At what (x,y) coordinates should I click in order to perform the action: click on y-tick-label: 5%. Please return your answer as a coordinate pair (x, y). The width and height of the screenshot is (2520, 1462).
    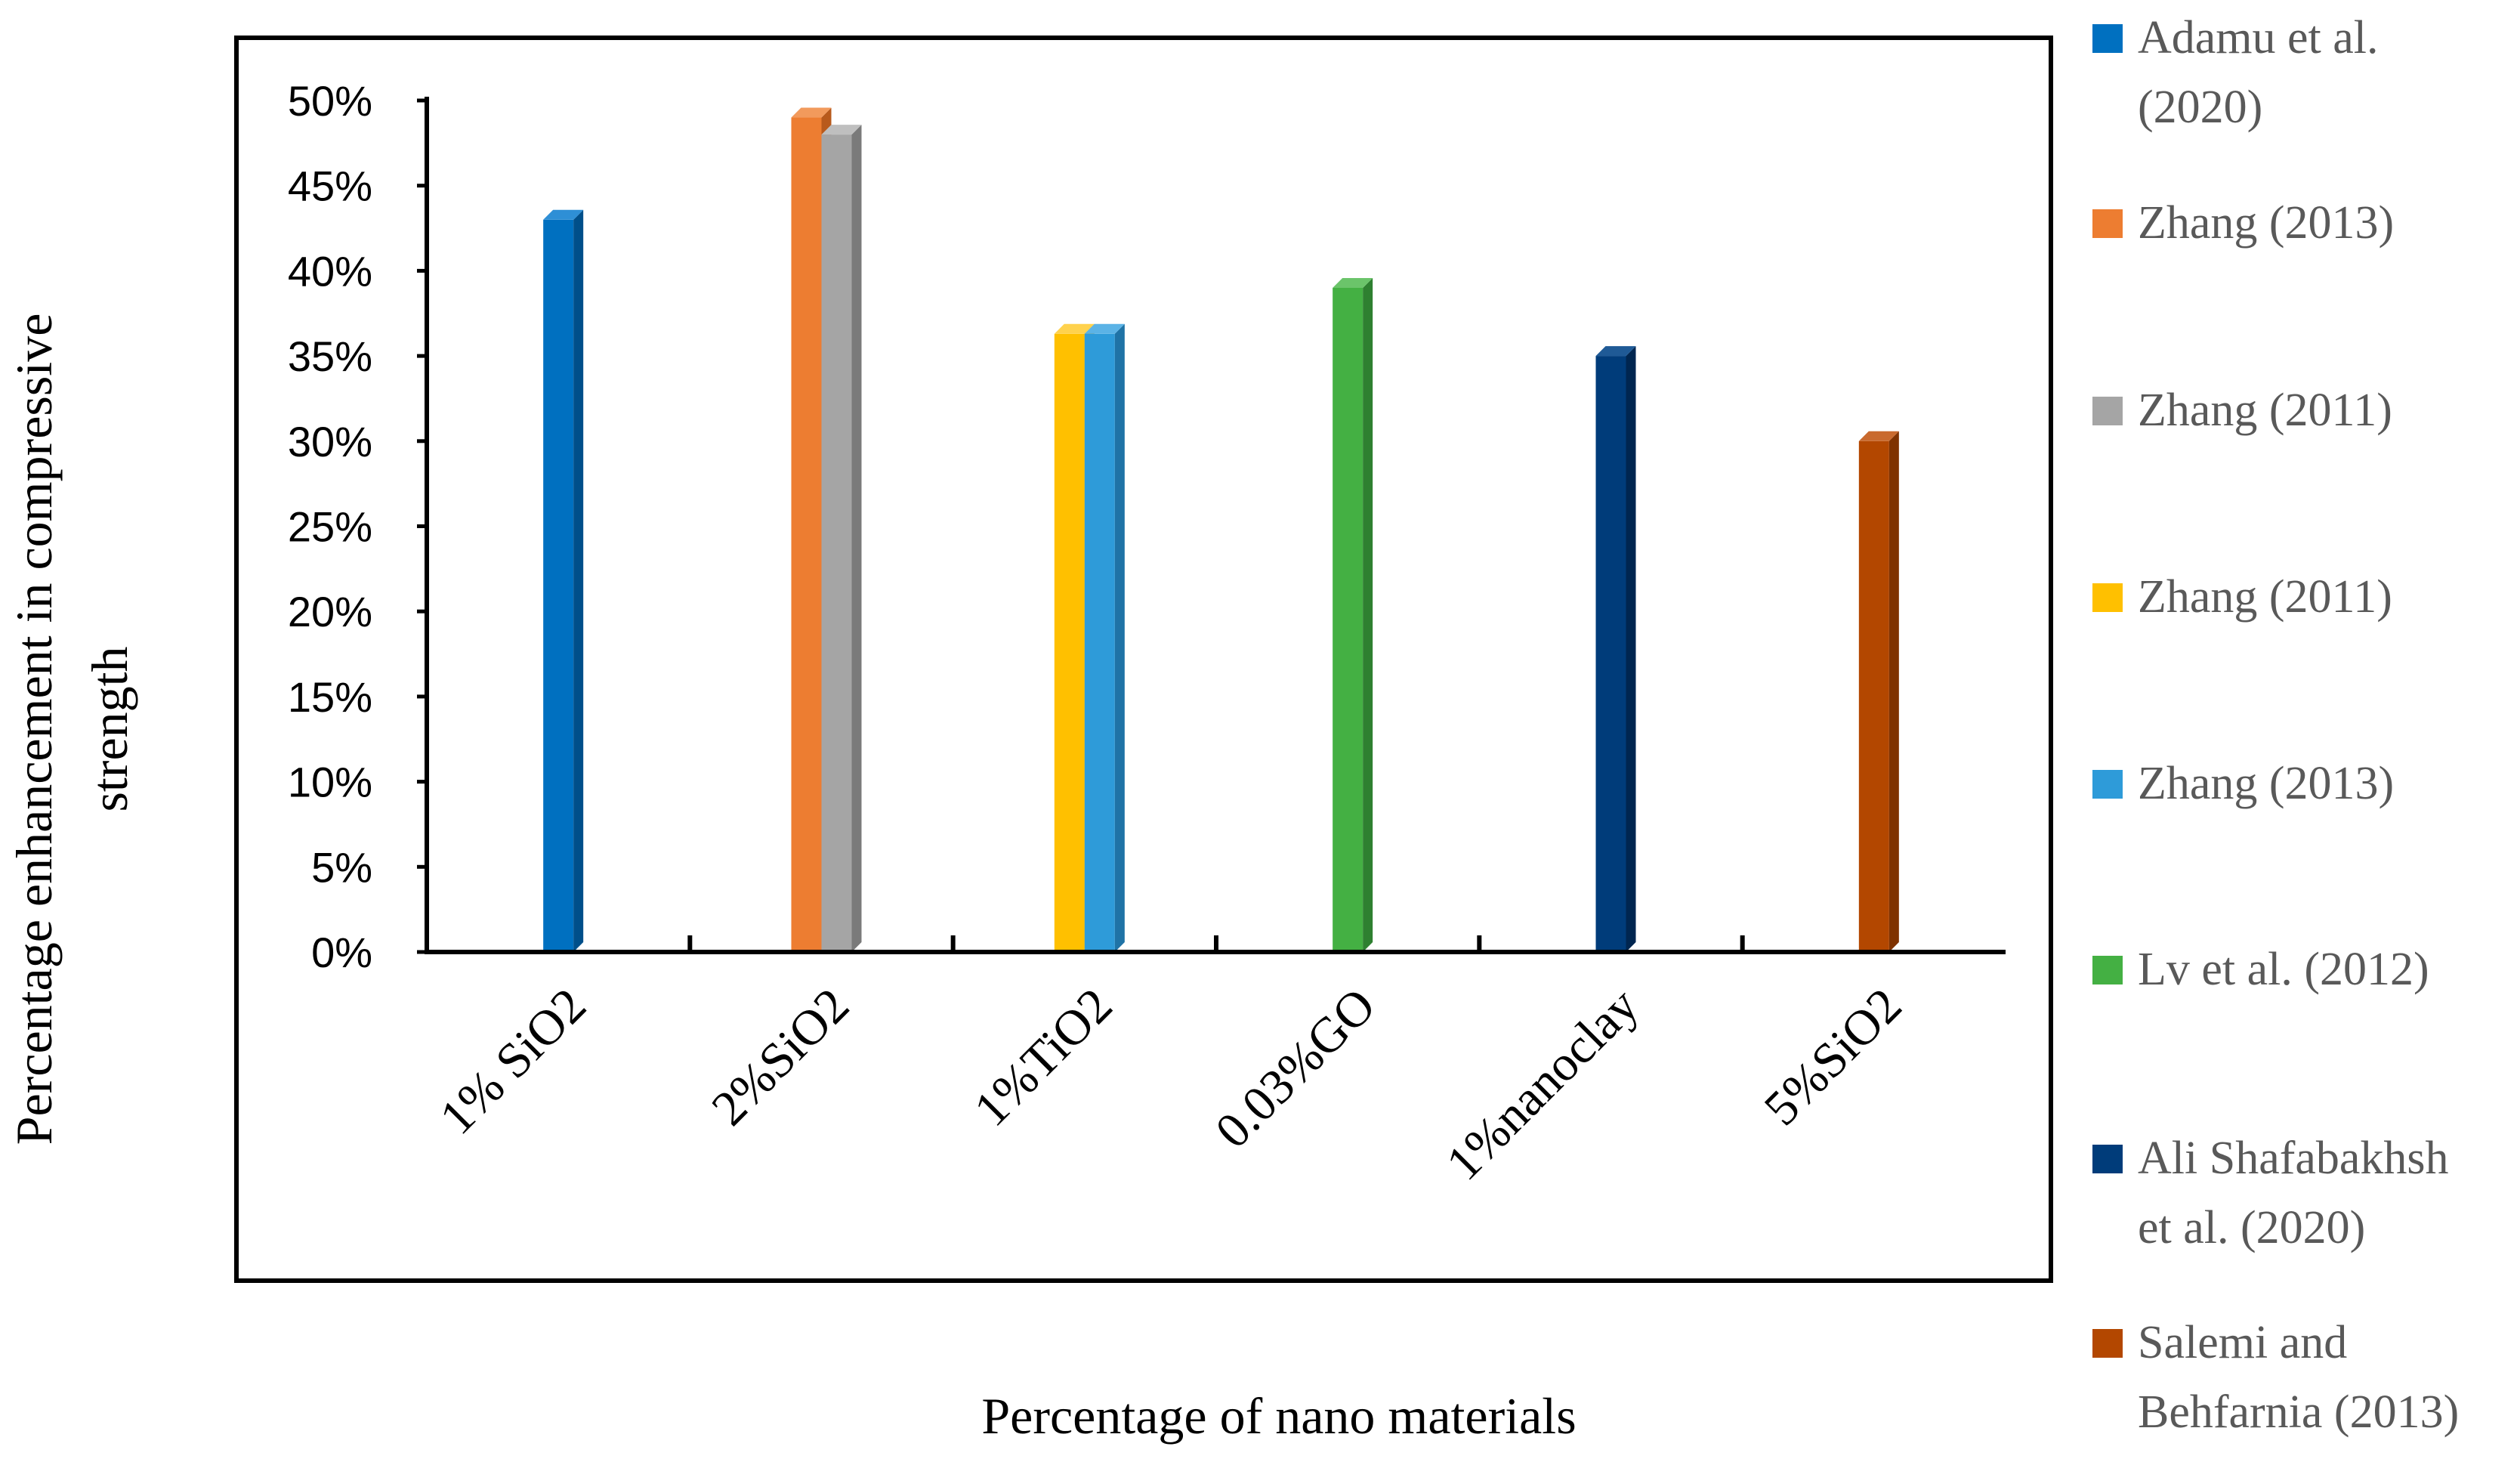
    Looking at the image, I should click on (341, 867).